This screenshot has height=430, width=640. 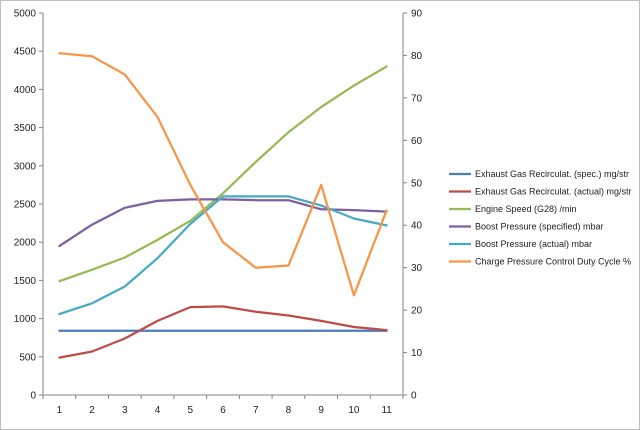 I want to click on left-axis-ticks: 0 500 1000 1500 2000 2500 3000 3500 4000 4500 5000, so click(x=28, y=205).